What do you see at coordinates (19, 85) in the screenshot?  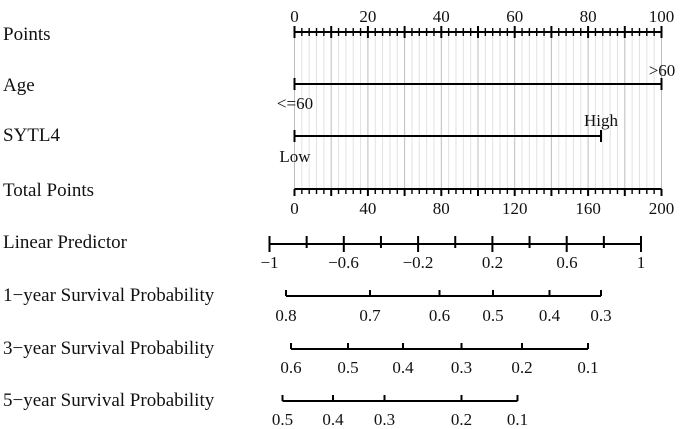 I see `label-age: Age` at bounding box center [19, 85].